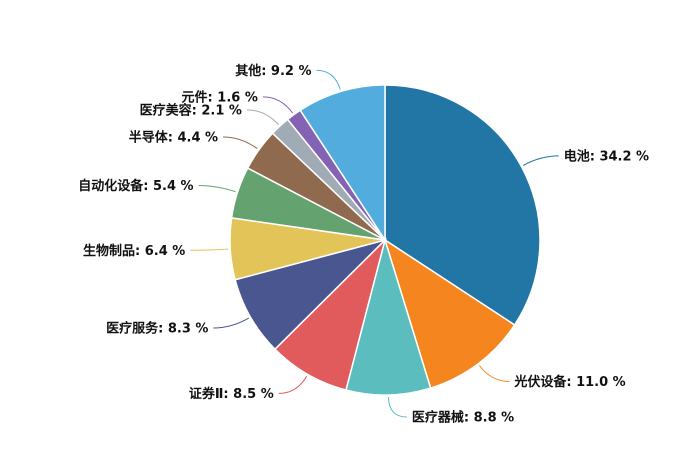  Describe the element at coordinates (463, 418) in the screenshot. I see `slice-label-2: 医疗器械: 8.8 %` at that location.